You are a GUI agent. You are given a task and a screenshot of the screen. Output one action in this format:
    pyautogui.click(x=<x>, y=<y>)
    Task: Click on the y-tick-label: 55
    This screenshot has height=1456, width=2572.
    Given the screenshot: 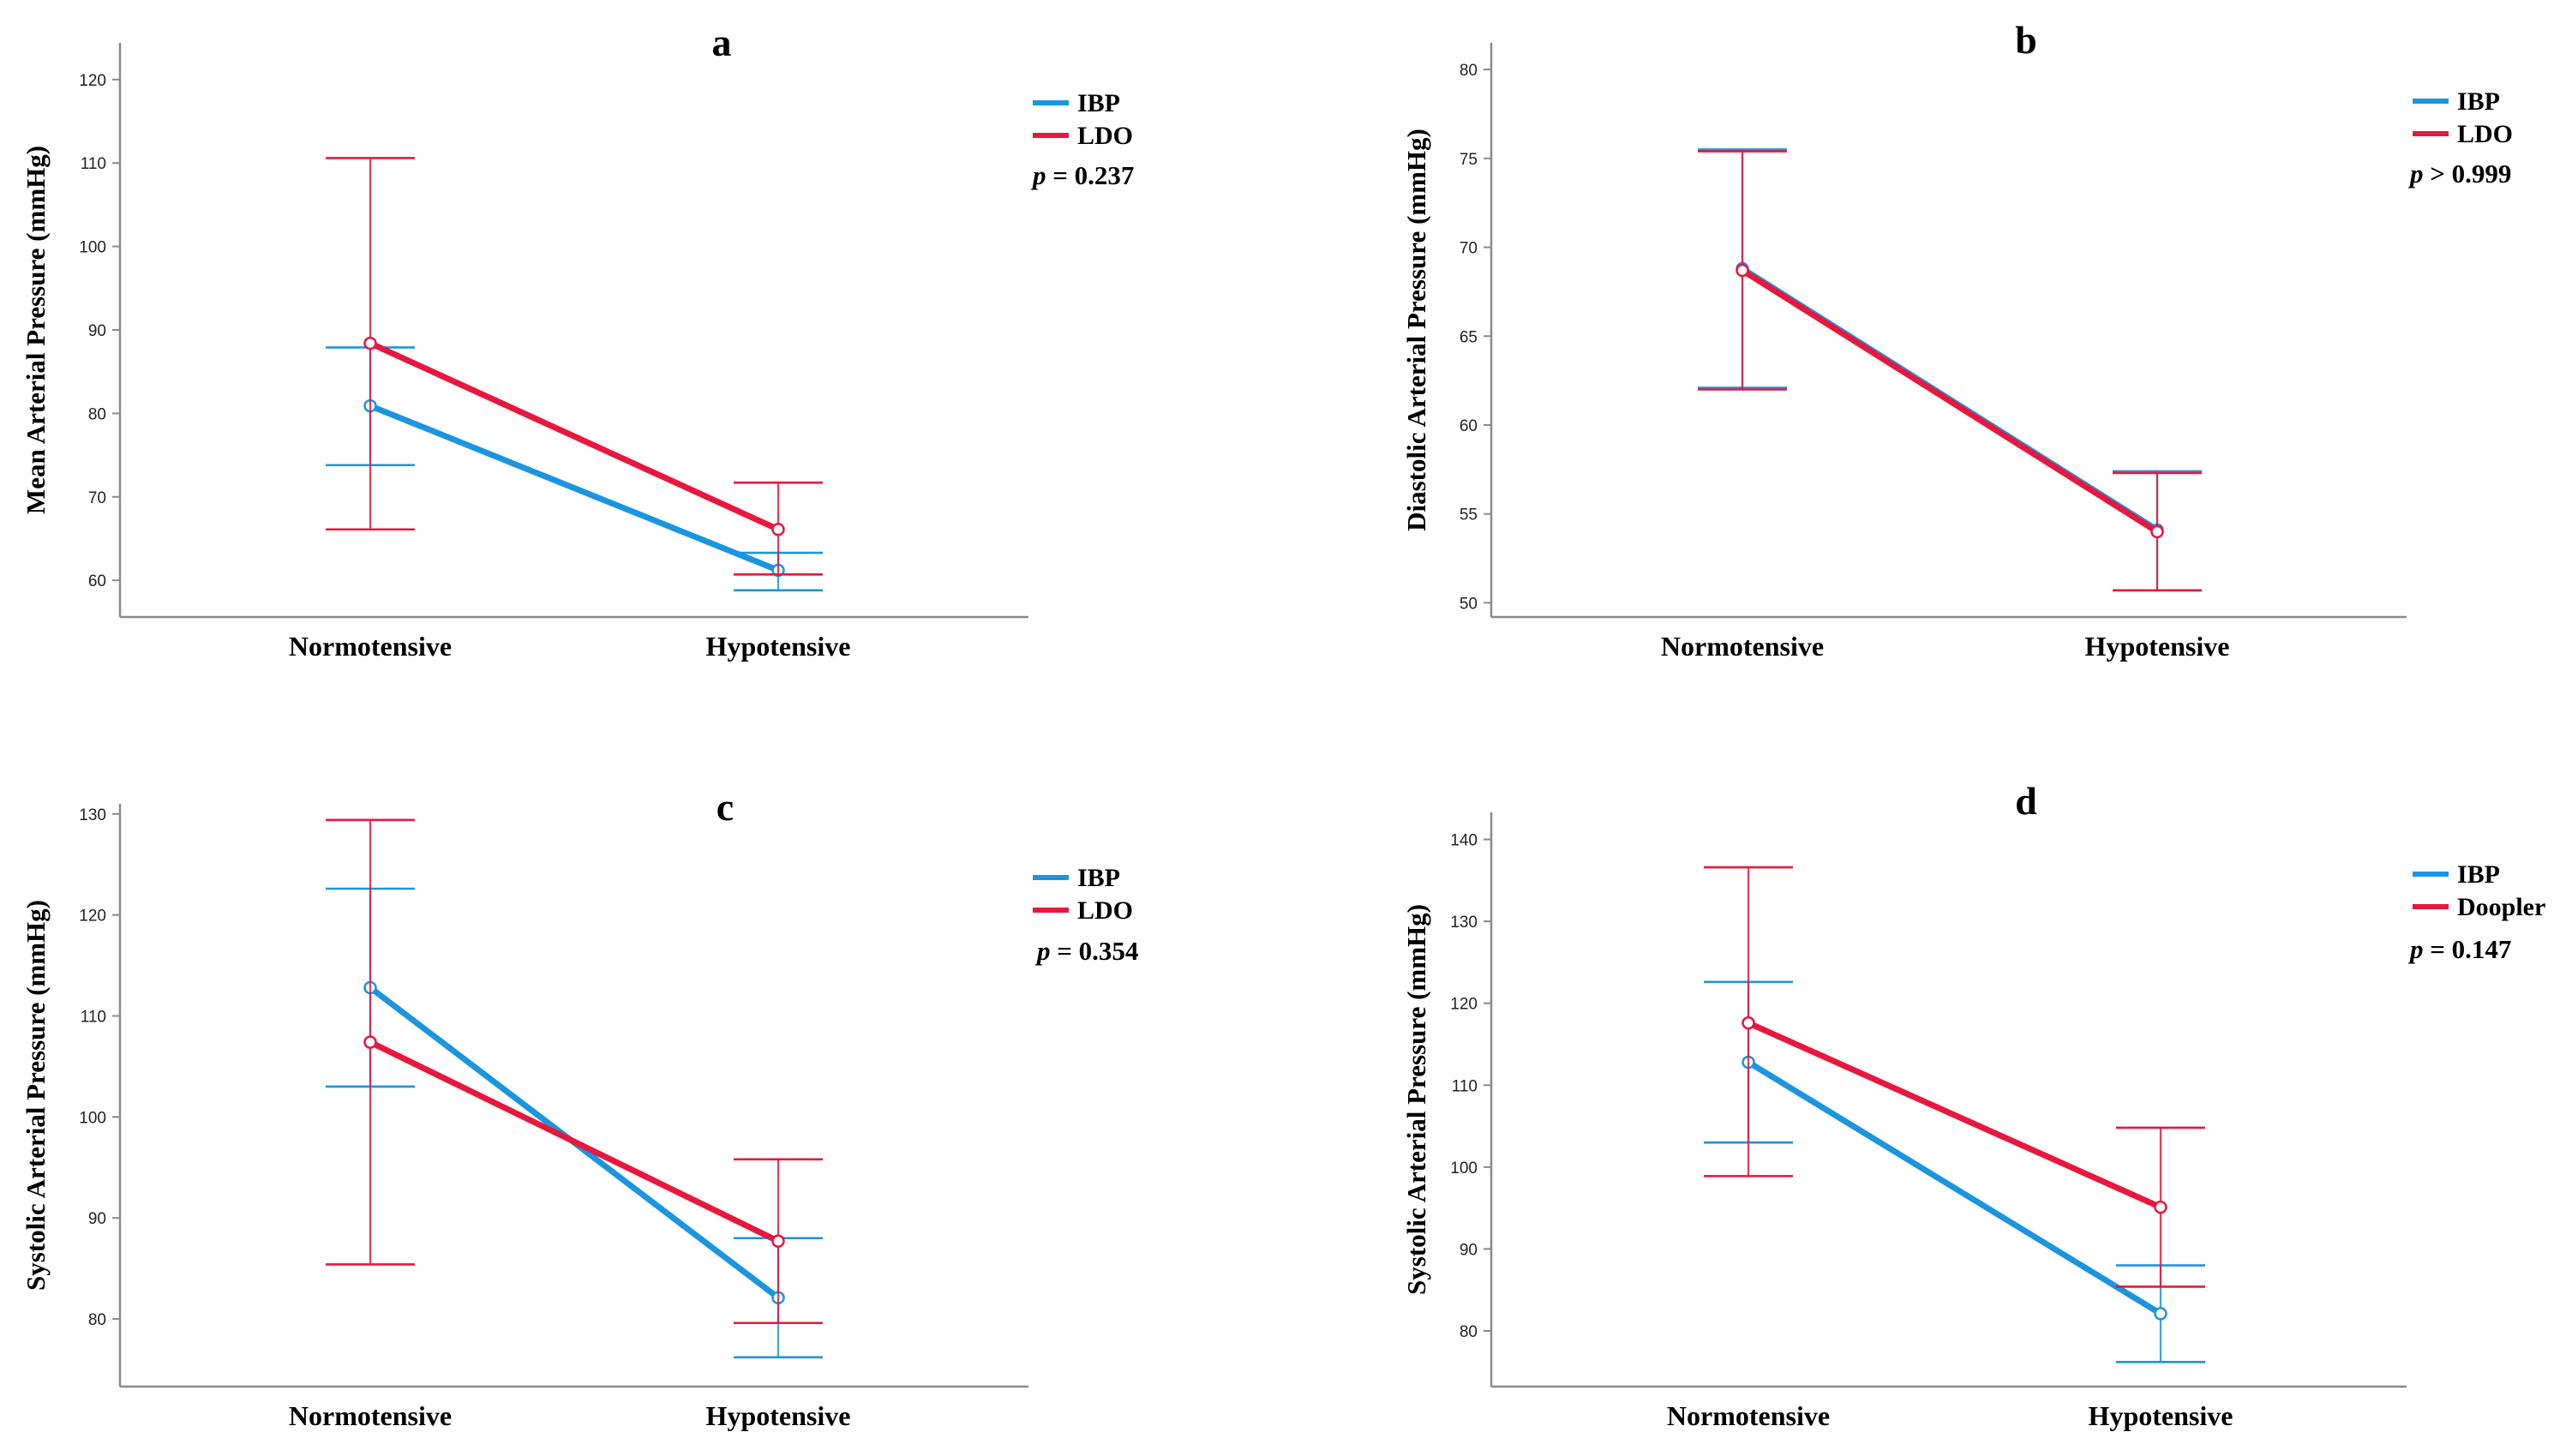 What is the action you would take?
    pyautogui.click(x=1469, y=515)
    